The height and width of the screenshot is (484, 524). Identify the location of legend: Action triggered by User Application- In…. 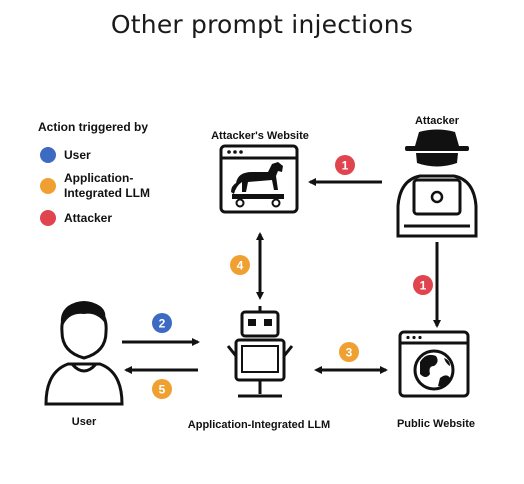
(94, 173).